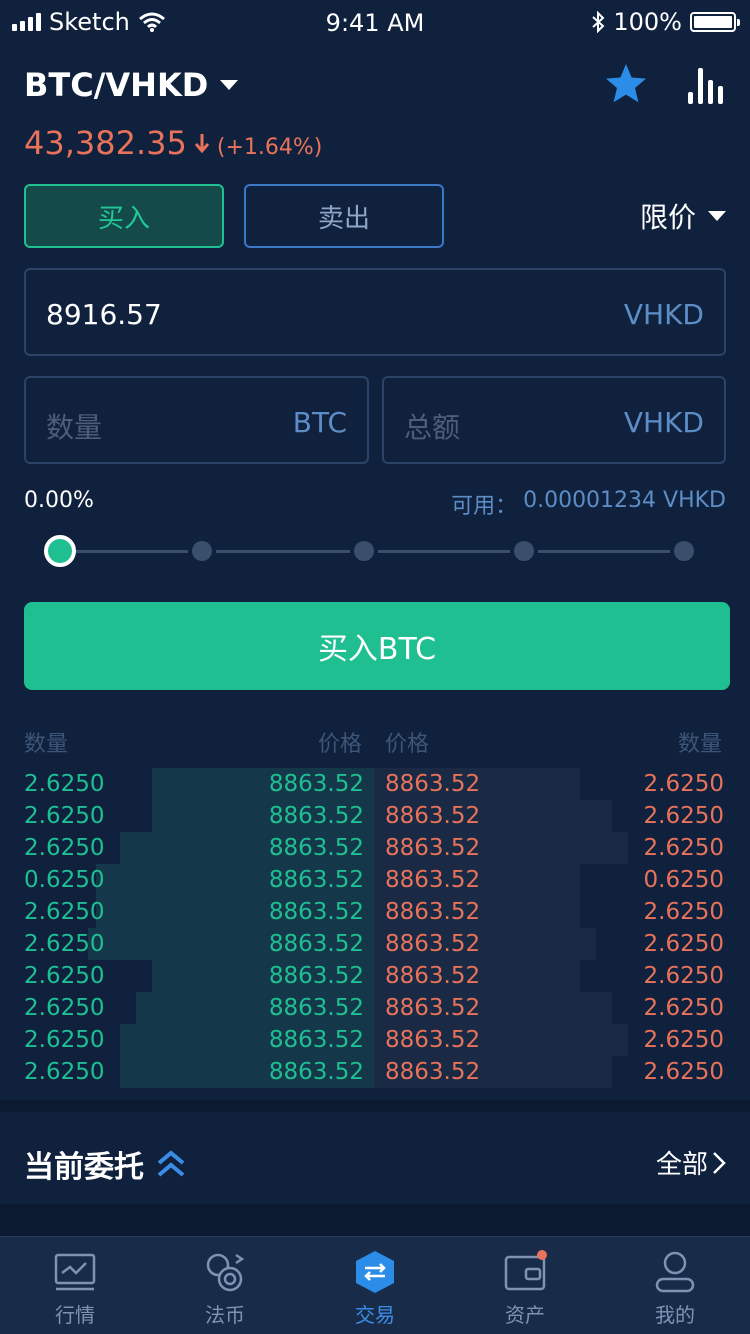  I want to click on bid-price-header: 价格, so click(340, 744).